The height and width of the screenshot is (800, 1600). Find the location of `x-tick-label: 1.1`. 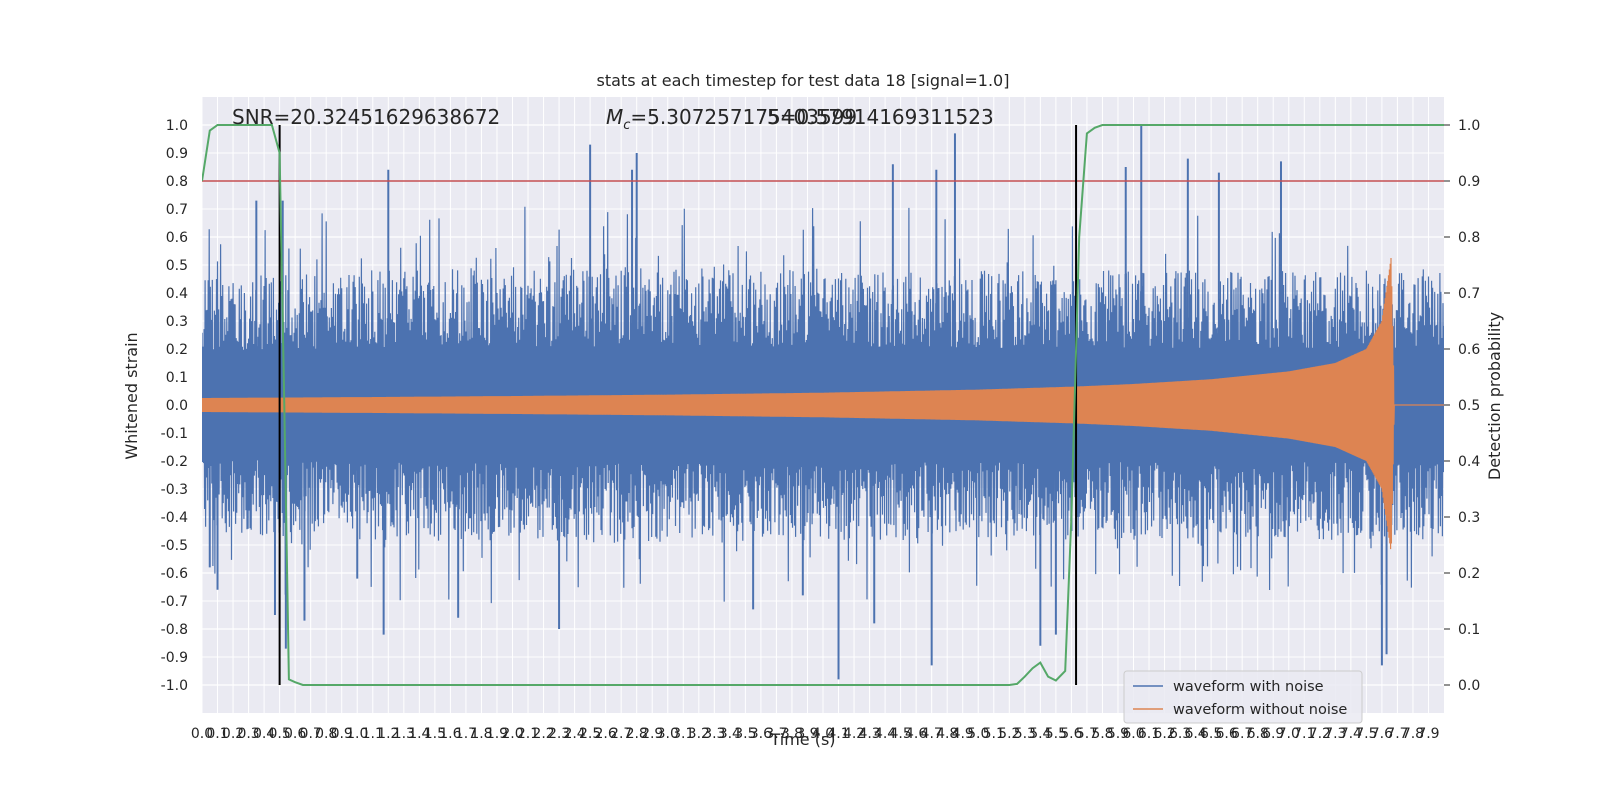

x-tick-label: 1.1 is located at coordinates (373, 734).